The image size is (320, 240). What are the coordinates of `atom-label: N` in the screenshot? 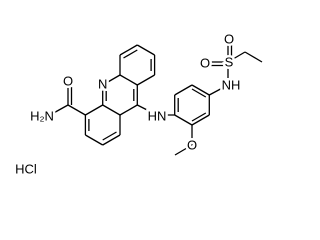 It's located at (102, 83).